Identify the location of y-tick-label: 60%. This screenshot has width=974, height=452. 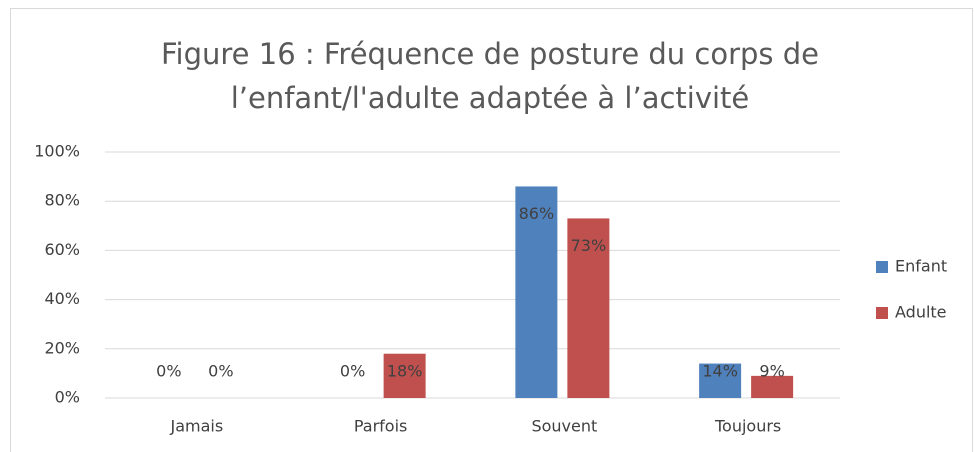
(62, 249).